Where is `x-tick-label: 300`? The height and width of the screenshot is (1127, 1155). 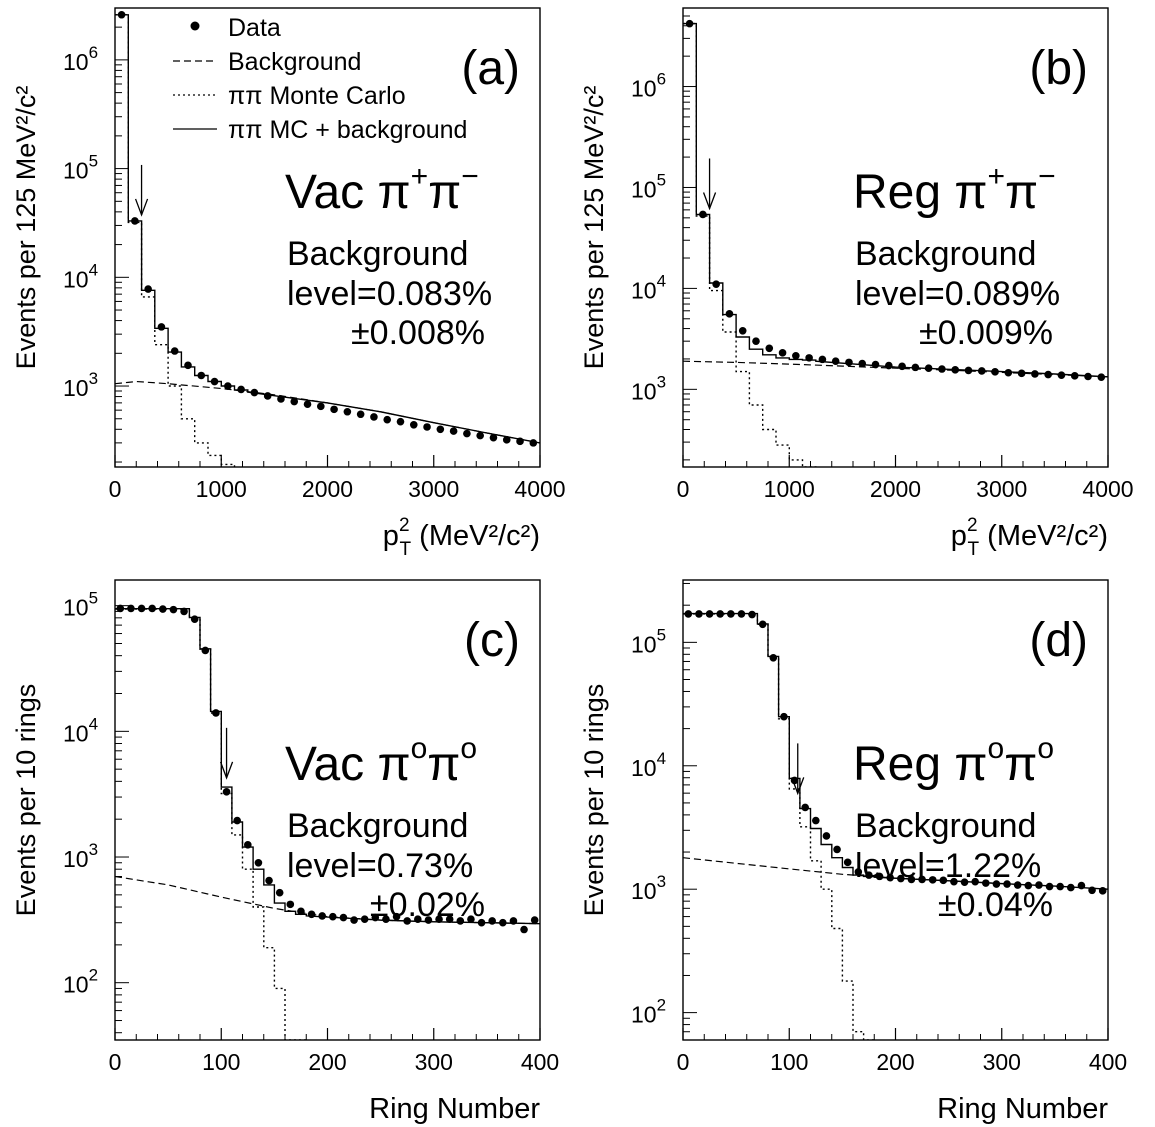 x-tick-label: 300 is located at coordinates (1002, 1062).